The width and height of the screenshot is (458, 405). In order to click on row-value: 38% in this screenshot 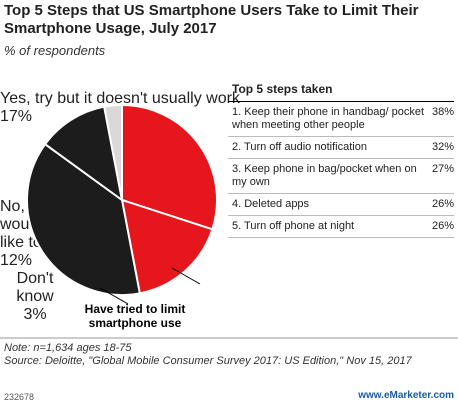, I will do `click(442, 112)`.